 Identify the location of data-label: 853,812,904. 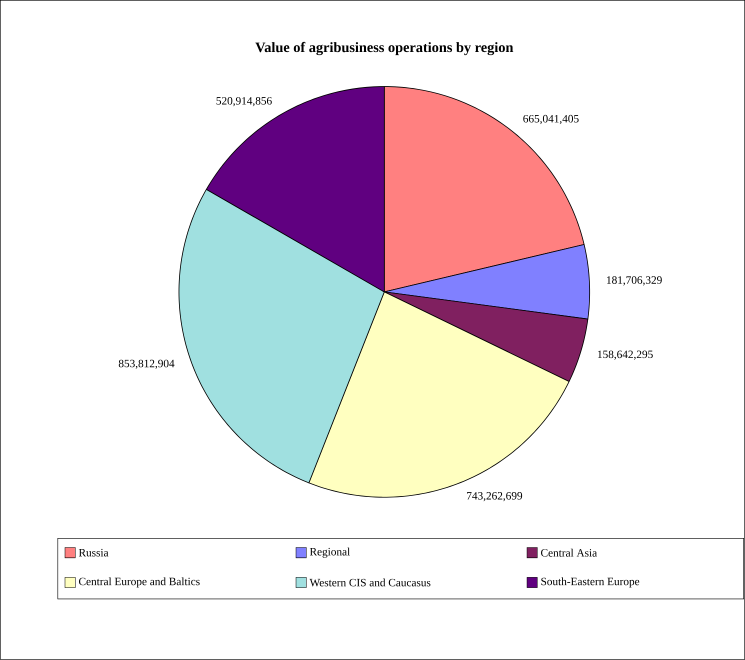
(146, 365).